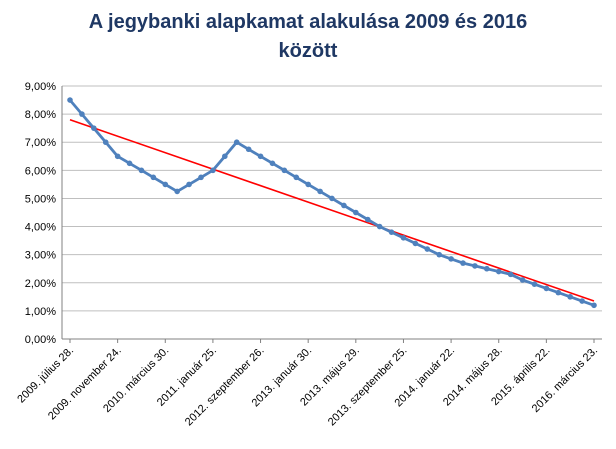  Describe the element at coordinates (40, 199) in the screenshot. I see `y-tick-label: 5,00%` at that location.